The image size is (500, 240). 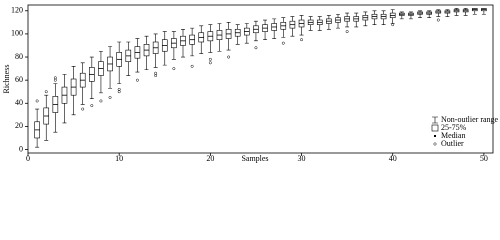 I want to click on y-tick-label: 100, so click(x=17, y=33).